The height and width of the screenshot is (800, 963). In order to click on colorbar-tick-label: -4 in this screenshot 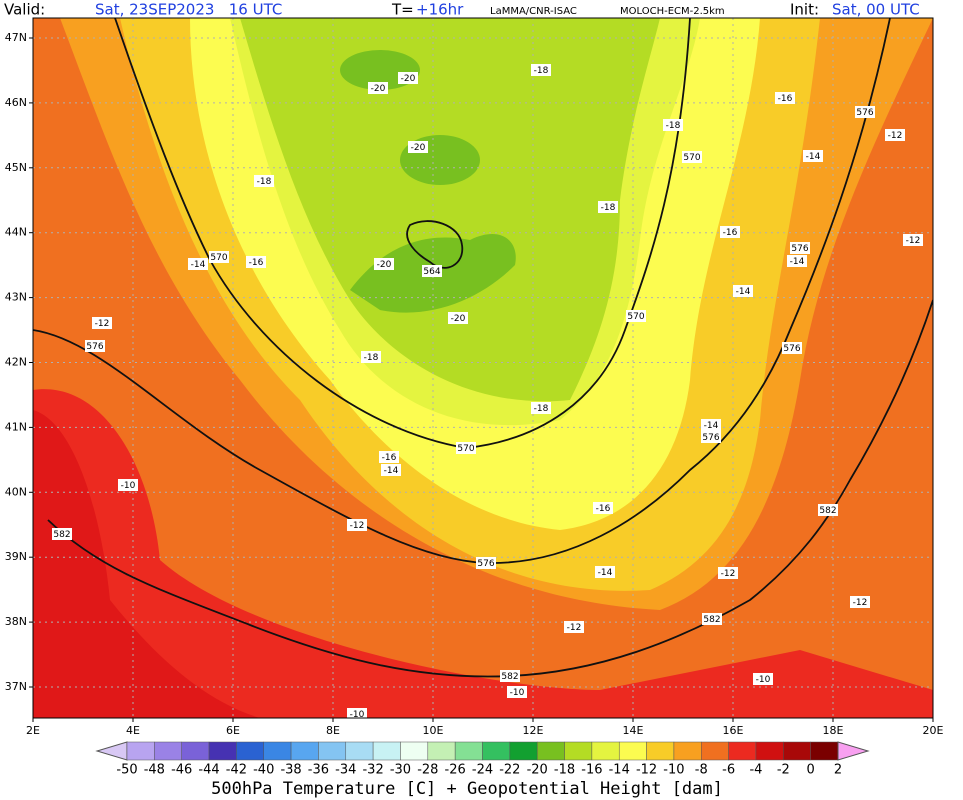, I will do `click(755, 770)`.